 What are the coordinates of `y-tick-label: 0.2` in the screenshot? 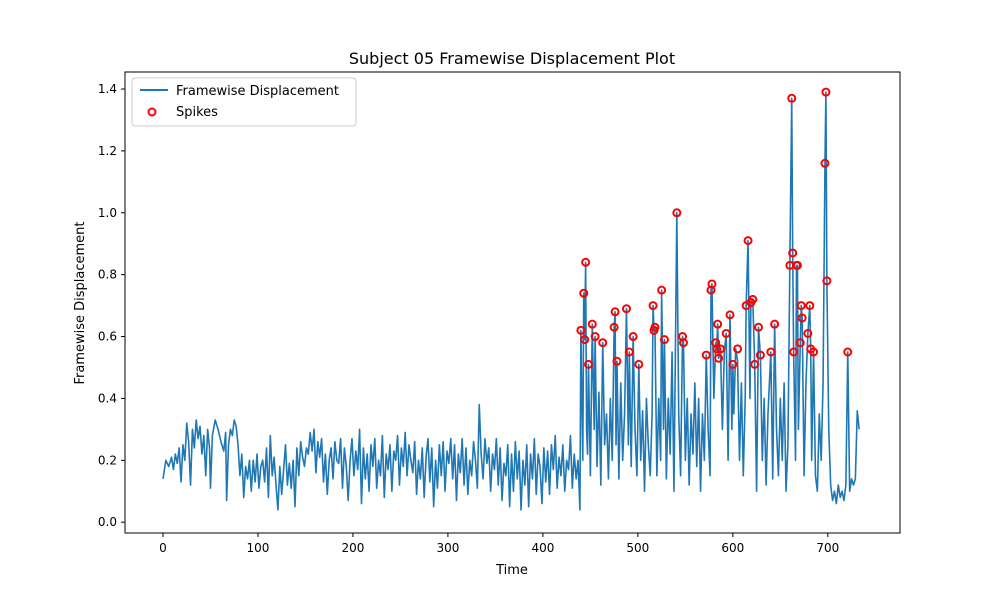 It's located at (107, 460).